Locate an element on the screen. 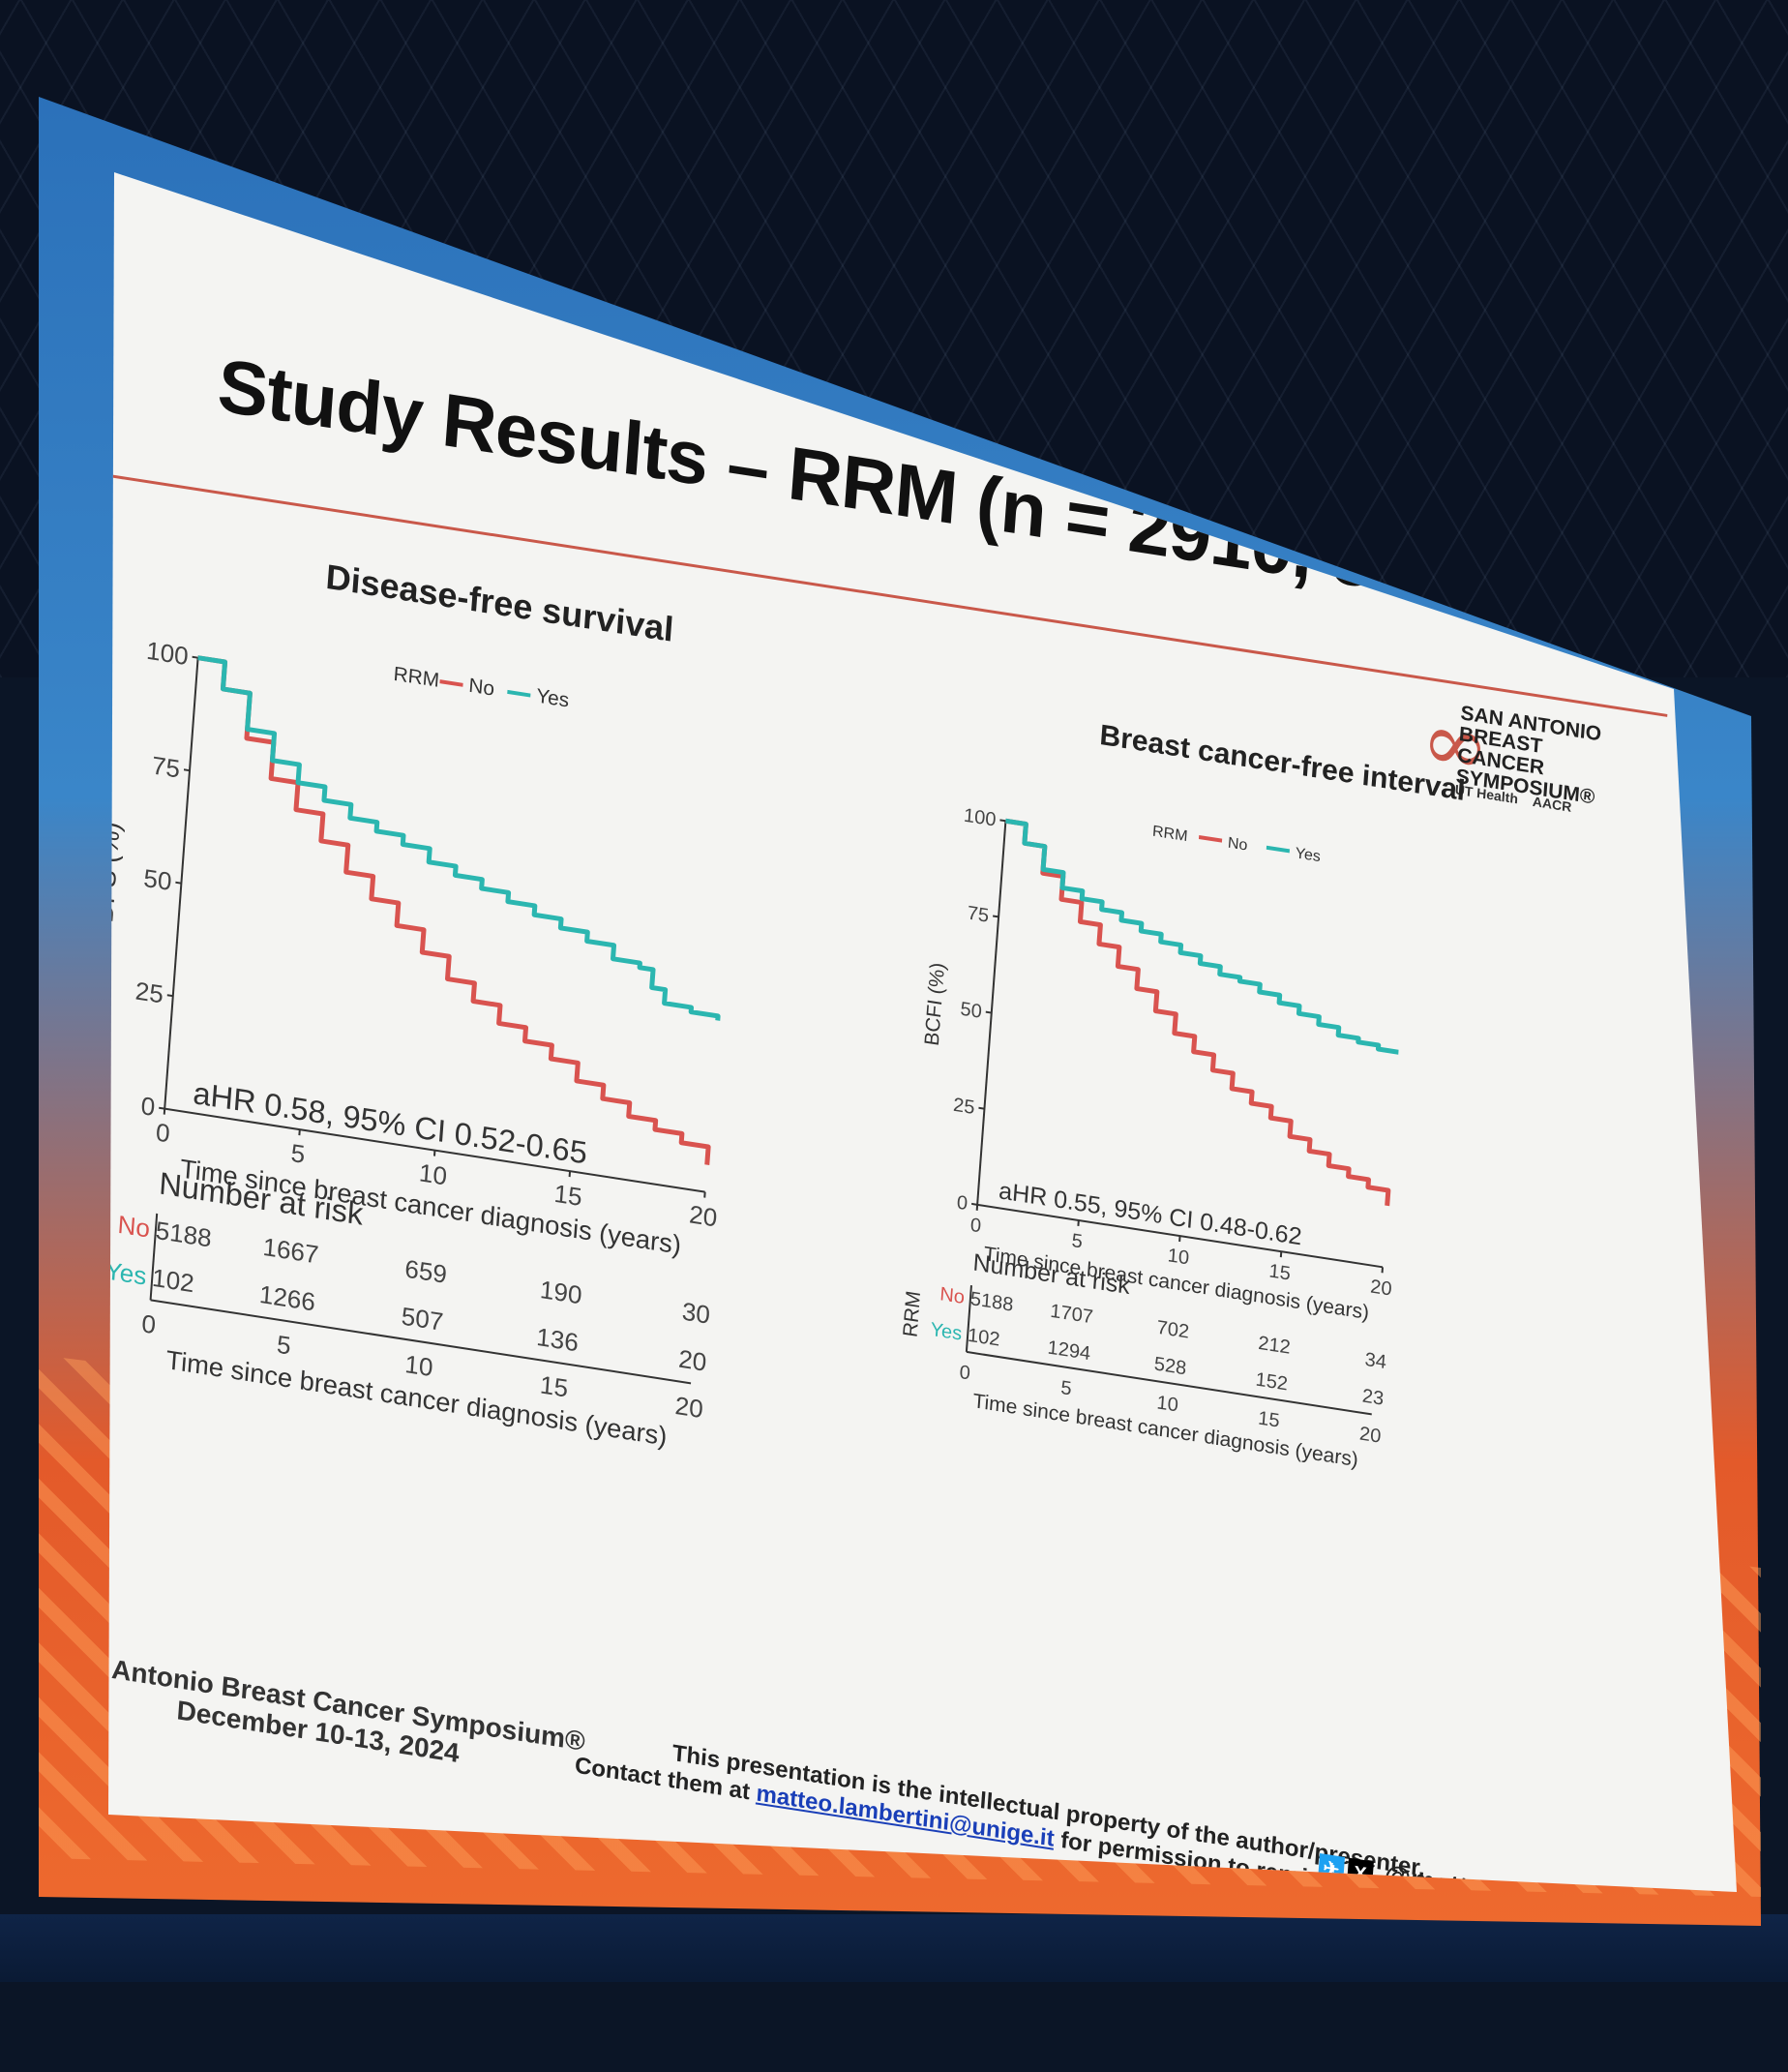 The height and width of the screenshot is (2072, 1788). bcfi-risk-cell: 212 is located at coordinates (1275, 1346).